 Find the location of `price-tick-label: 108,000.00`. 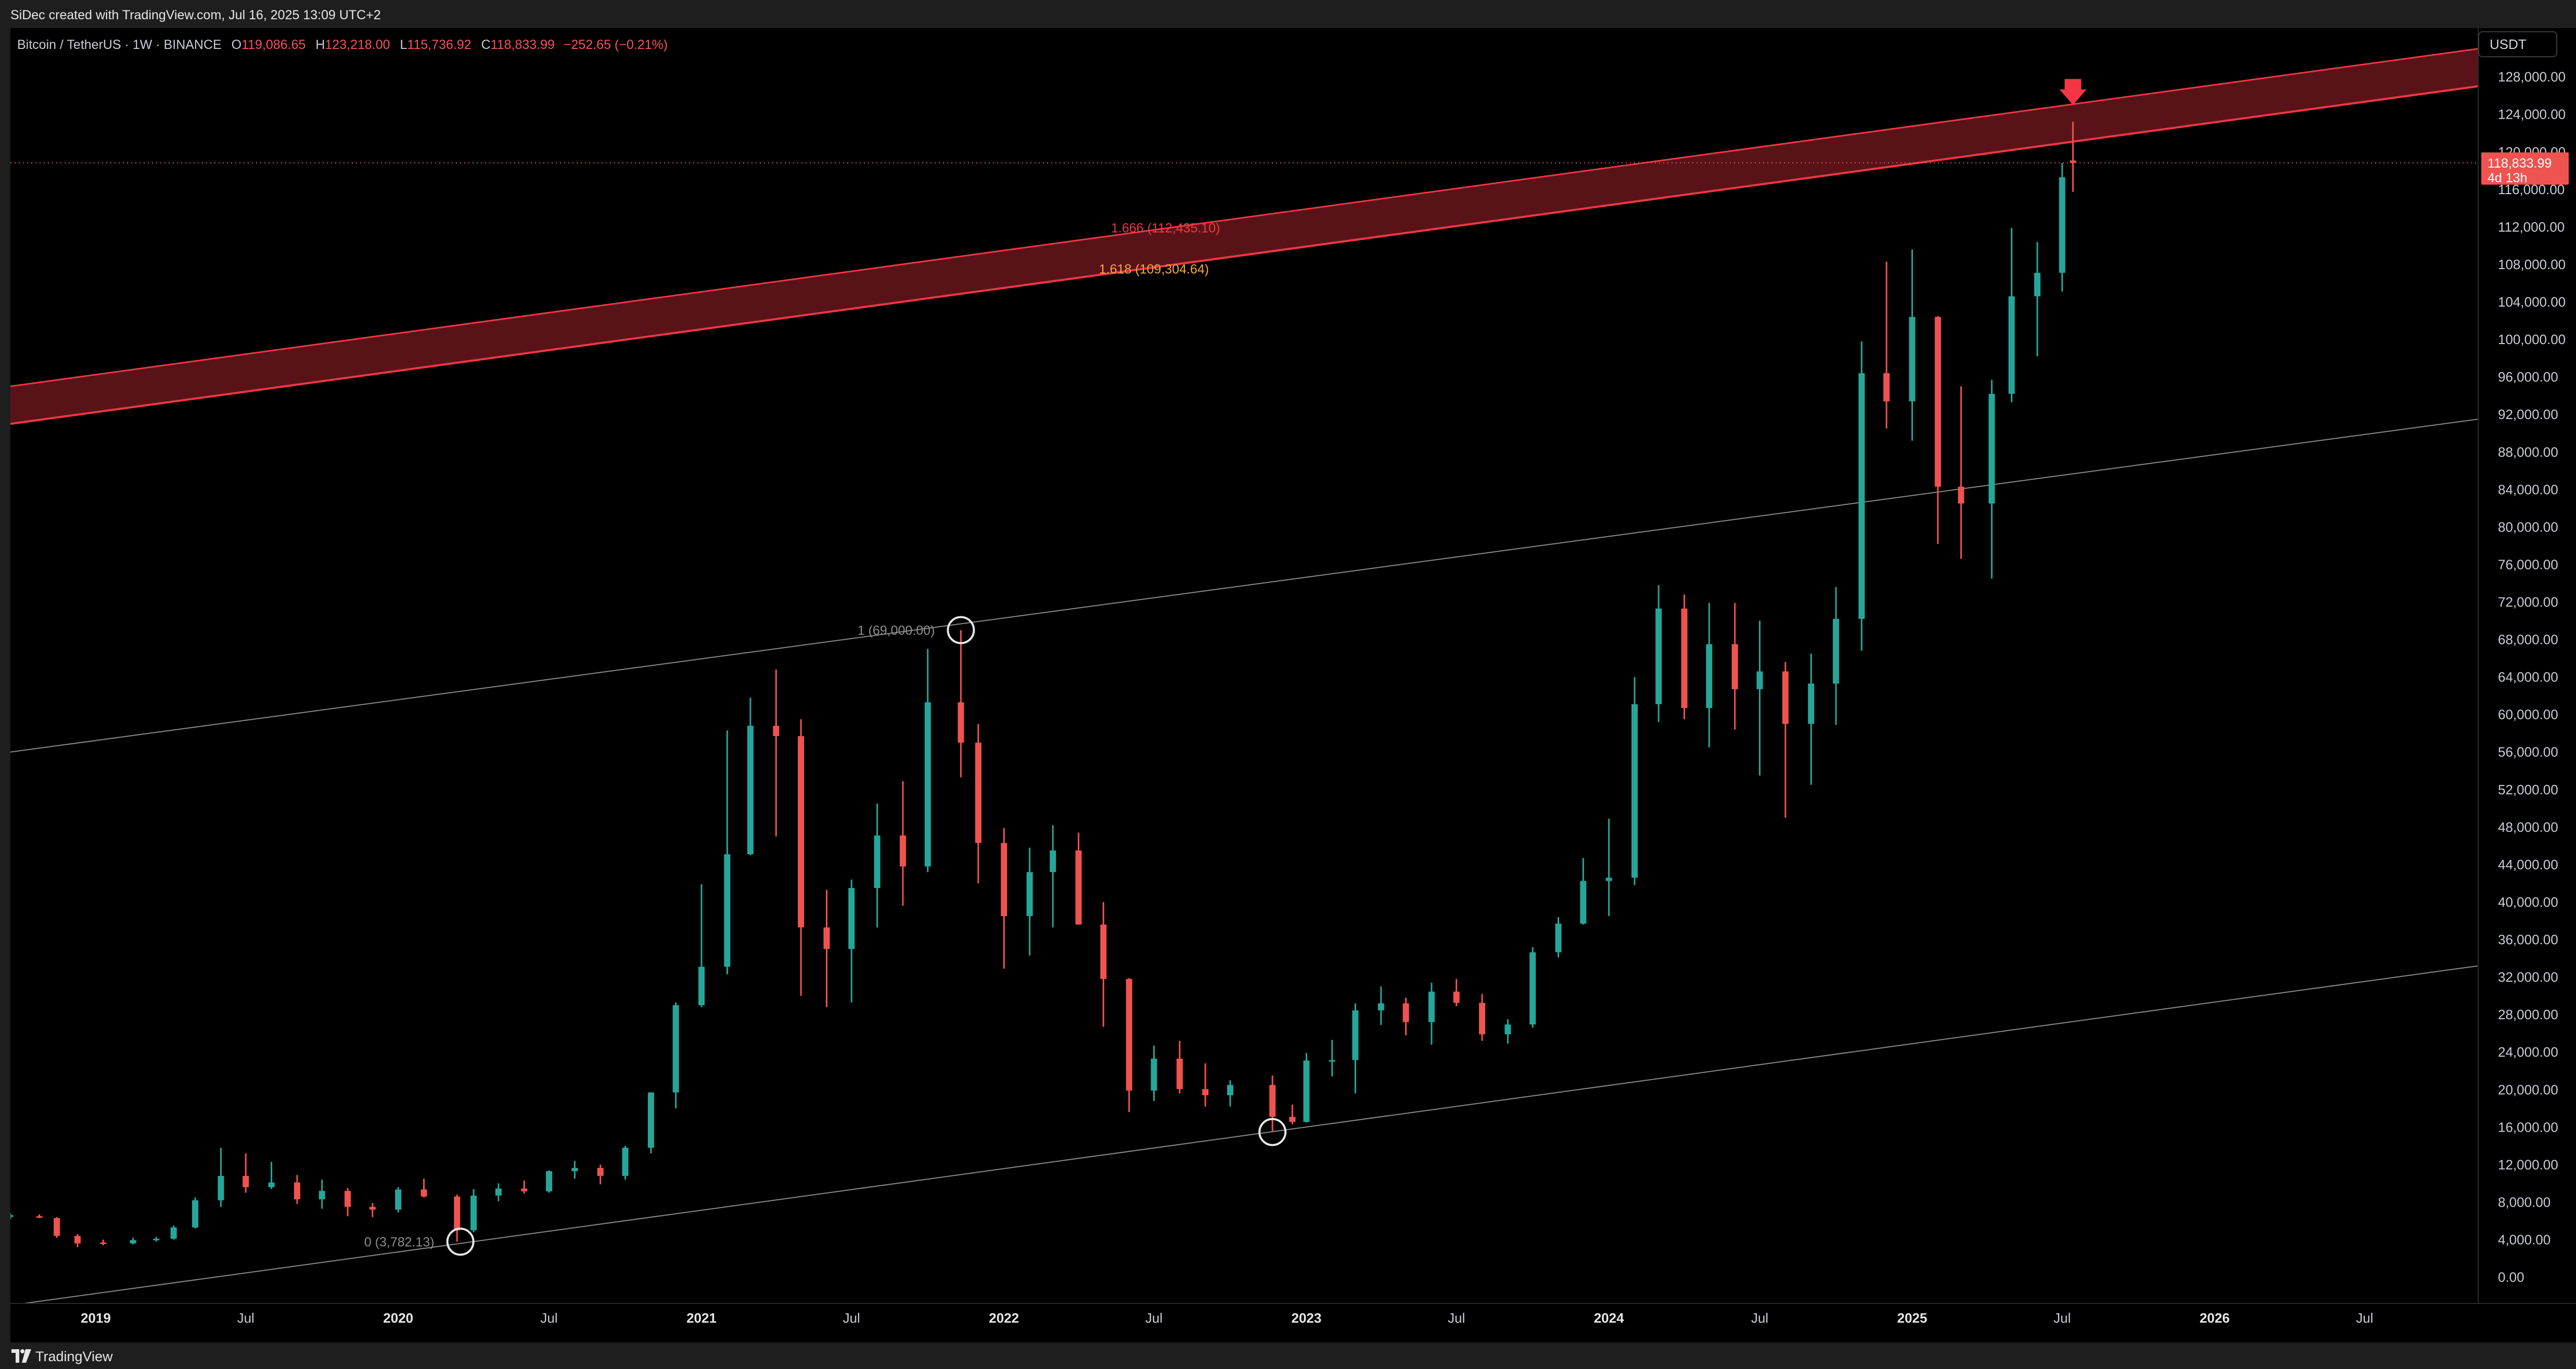

price-tick-label: 108,000.00 is located at coordinates (2532, 265).